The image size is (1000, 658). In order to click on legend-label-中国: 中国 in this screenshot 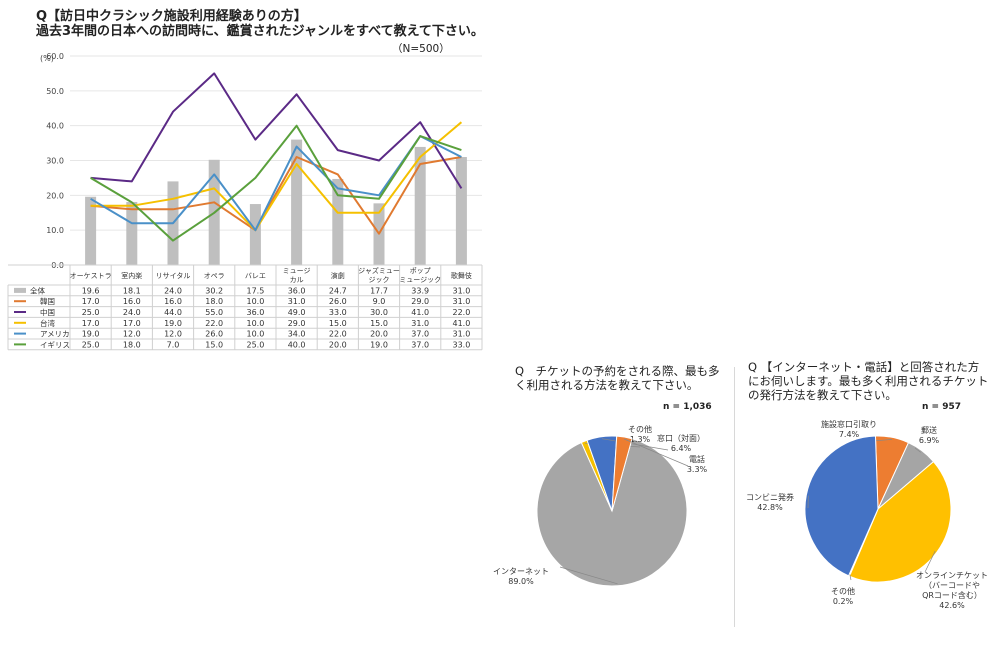, I will do `click(47, 312)`.